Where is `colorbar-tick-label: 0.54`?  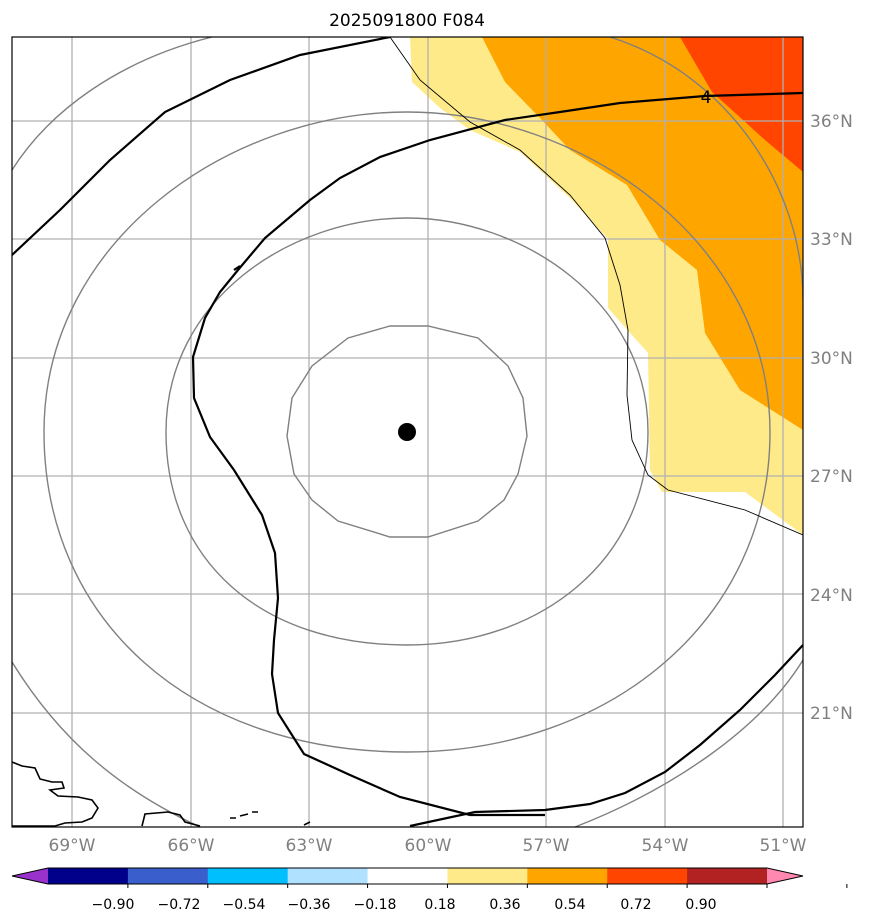
colorbar-tick-label: 0.54 is located at coordinates (569, 905).